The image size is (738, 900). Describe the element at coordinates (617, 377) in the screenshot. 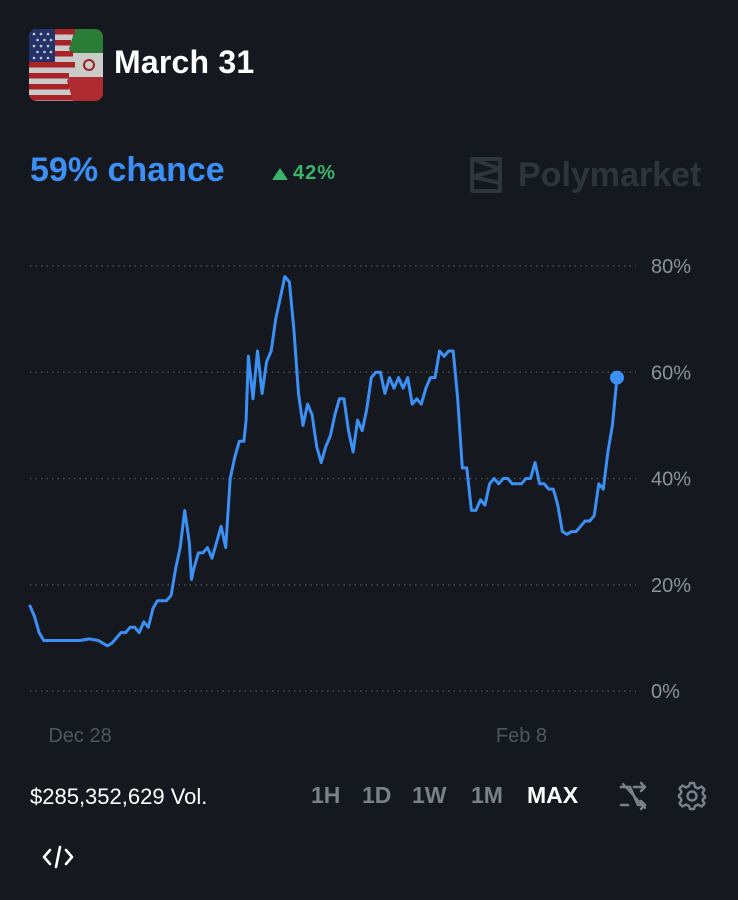

I see `last-point-marker` at that location.